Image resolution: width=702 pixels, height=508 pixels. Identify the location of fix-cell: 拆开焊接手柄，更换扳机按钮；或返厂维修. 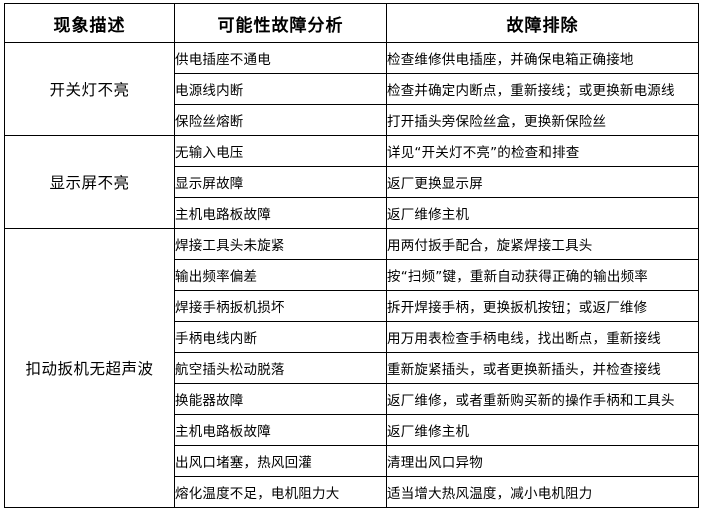
(542, 306).